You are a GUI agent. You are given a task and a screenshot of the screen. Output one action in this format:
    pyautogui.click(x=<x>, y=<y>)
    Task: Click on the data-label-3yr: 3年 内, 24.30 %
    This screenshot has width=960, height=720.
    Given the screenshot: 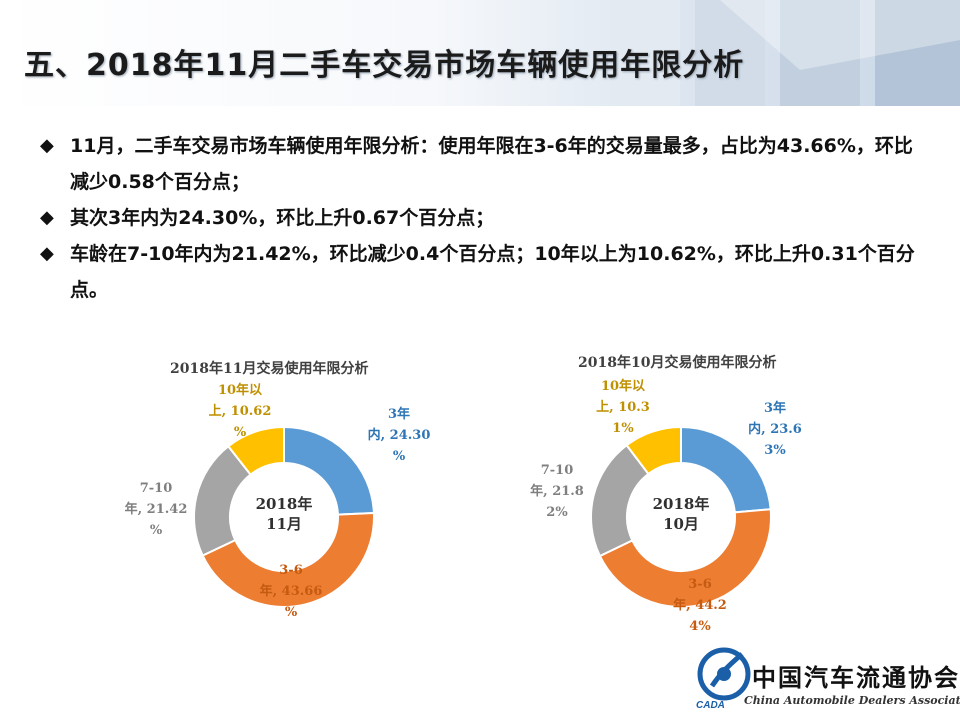 What is the action you would take?
    pyautogui.click(x=399, y=435)
    